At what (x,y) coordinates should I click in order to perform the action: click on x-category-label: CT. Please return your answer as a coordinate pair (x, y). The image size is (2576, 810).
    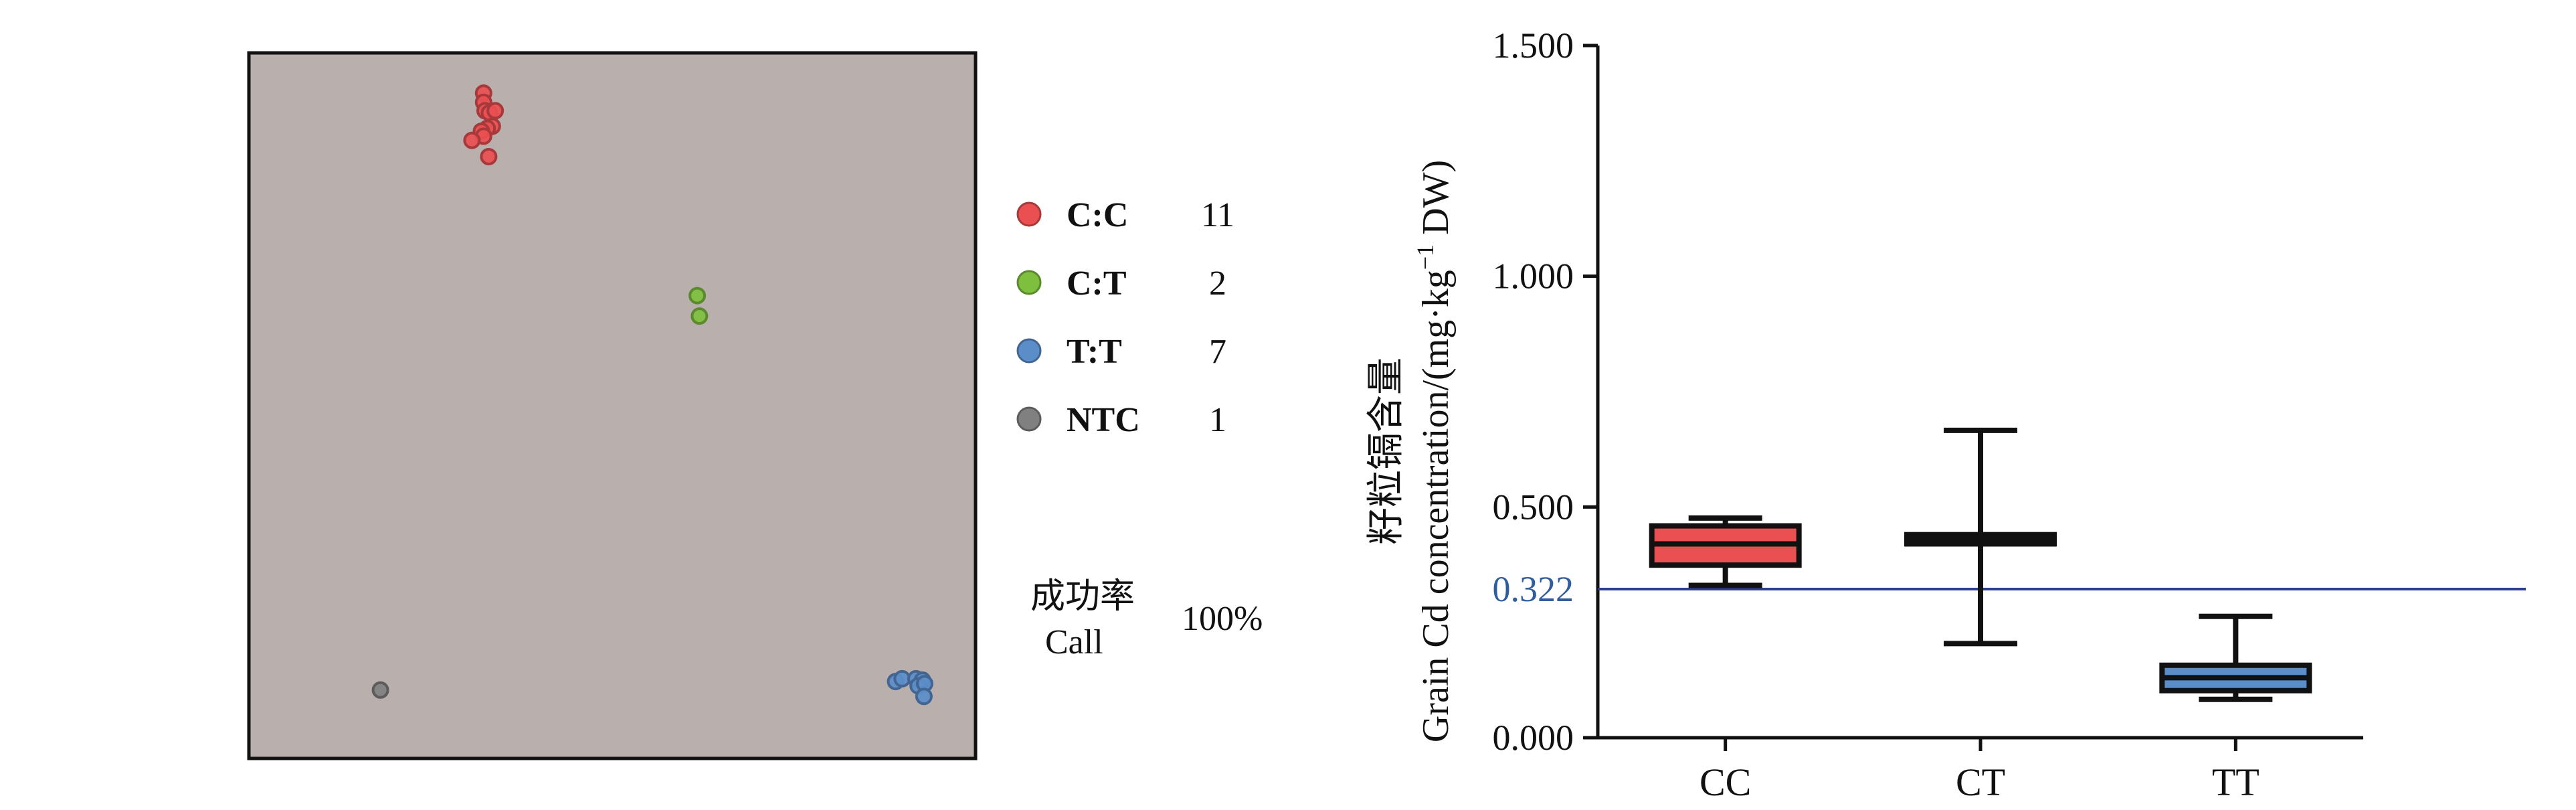
    Looking at the image, I should click on (1980, 782).